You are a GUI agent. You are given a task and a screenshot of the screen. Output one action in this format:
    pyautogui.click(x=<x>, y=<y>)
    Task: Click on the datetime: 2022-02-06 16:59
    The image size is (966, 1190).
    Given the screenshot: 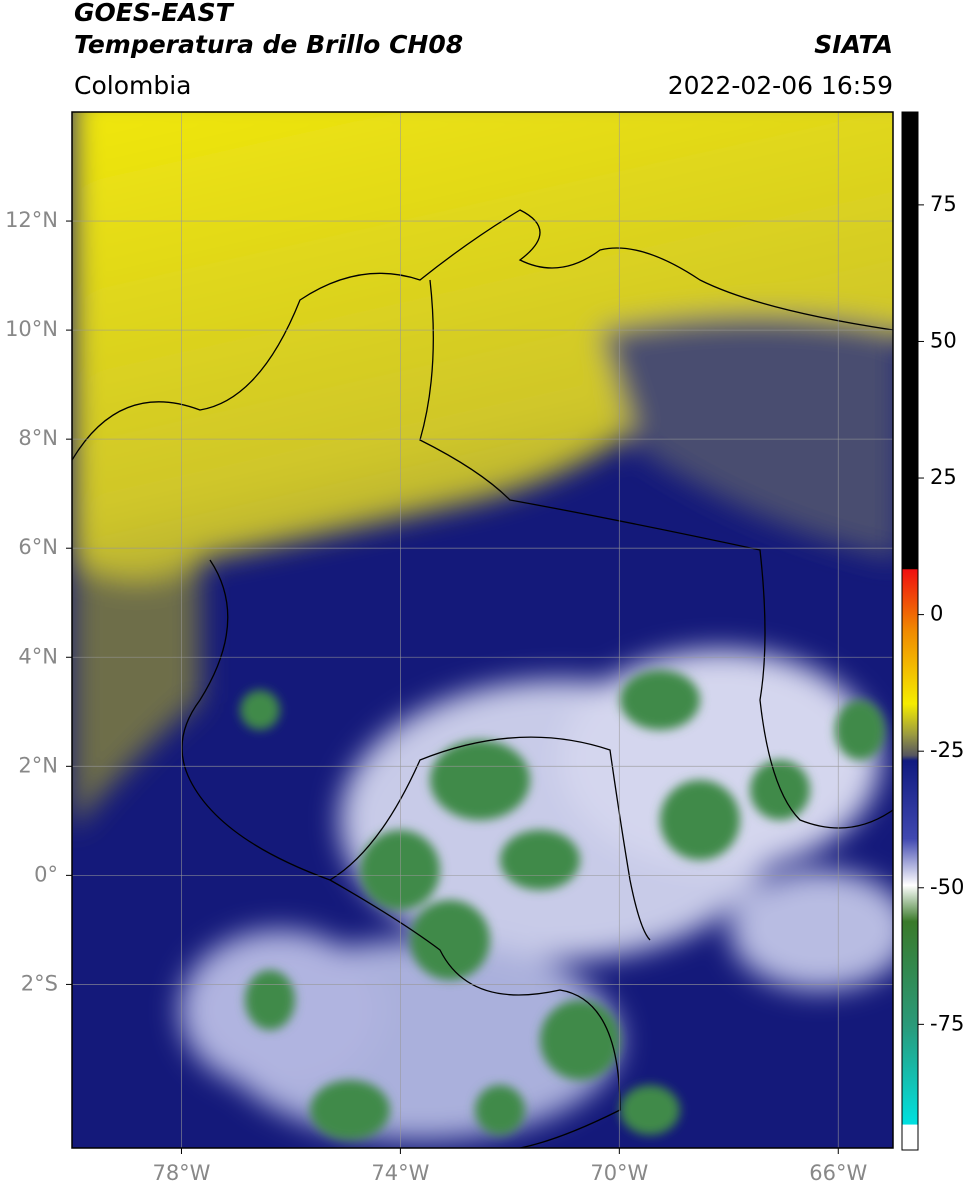 What is the action you would take?
    pyautogui.click(x=780, y=85)
    